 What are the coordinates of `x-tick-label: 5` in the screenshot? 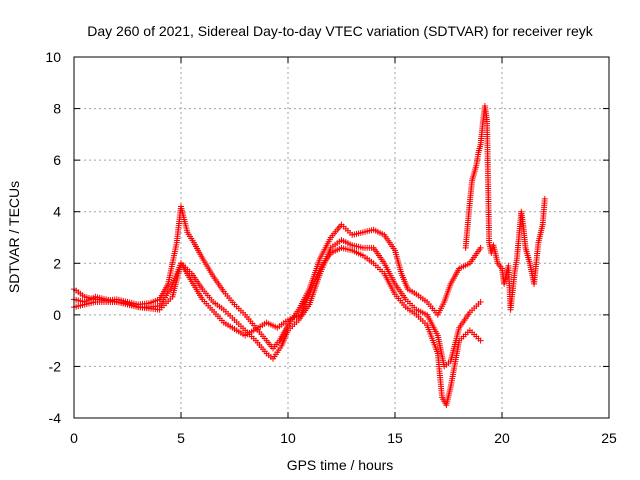 It's located at (181, 438).